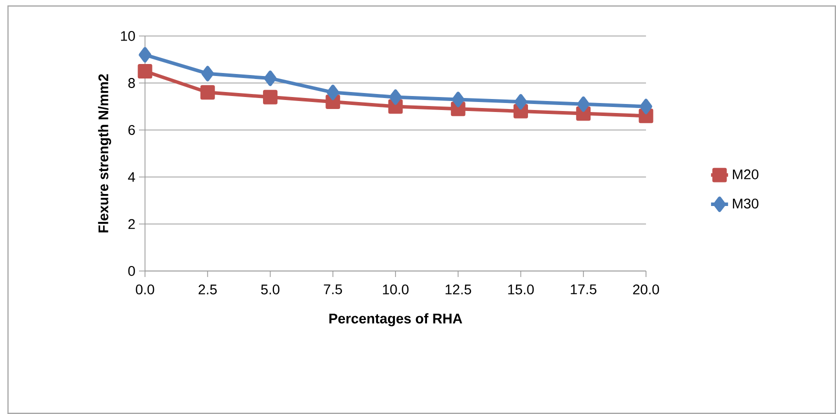  I want to click on y-tick-label: 2, so click(131, 224).